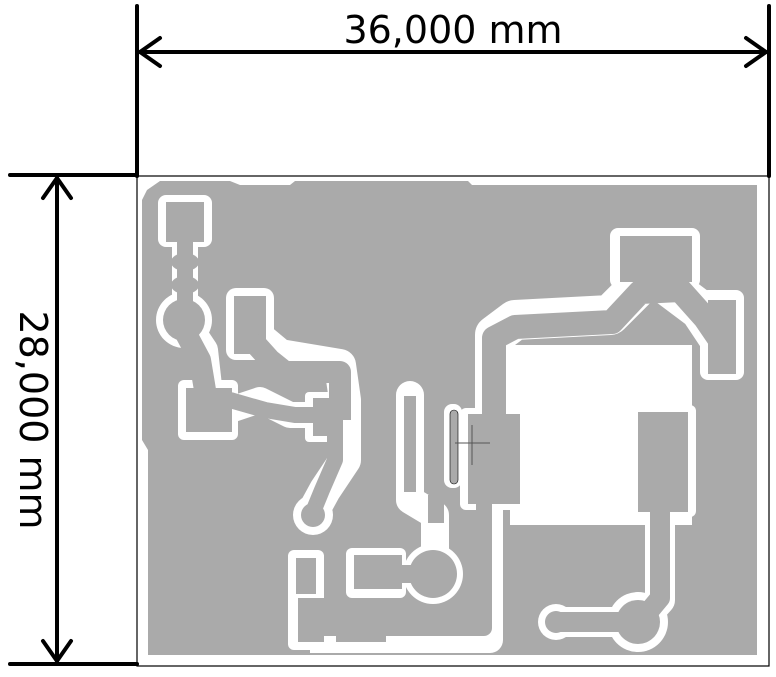  I want to click on pad-center-block, so click(494, 459).